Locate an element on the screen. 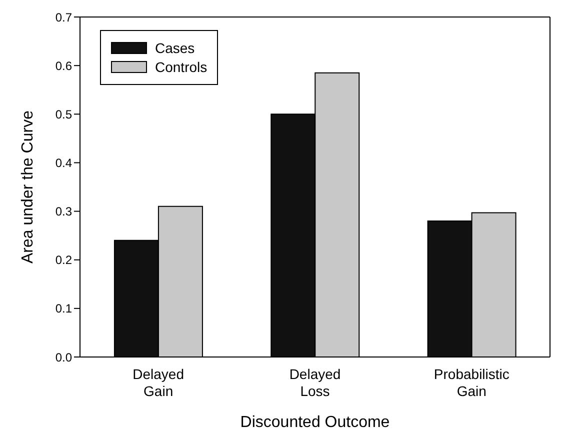 Image resolution: width=567 pixels, height=445 pixels. y-tick-label: 0.7 is located at coordinates (63, 17).